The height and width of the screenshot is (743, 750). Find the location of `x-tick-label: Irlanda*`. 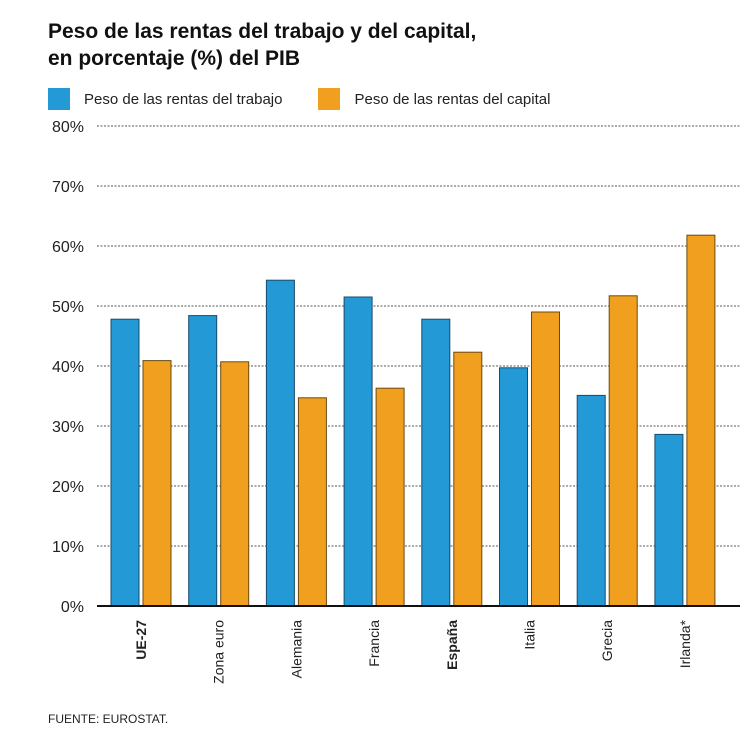

x-tick-label: Irlanda* is located at coordinates (685, 643).